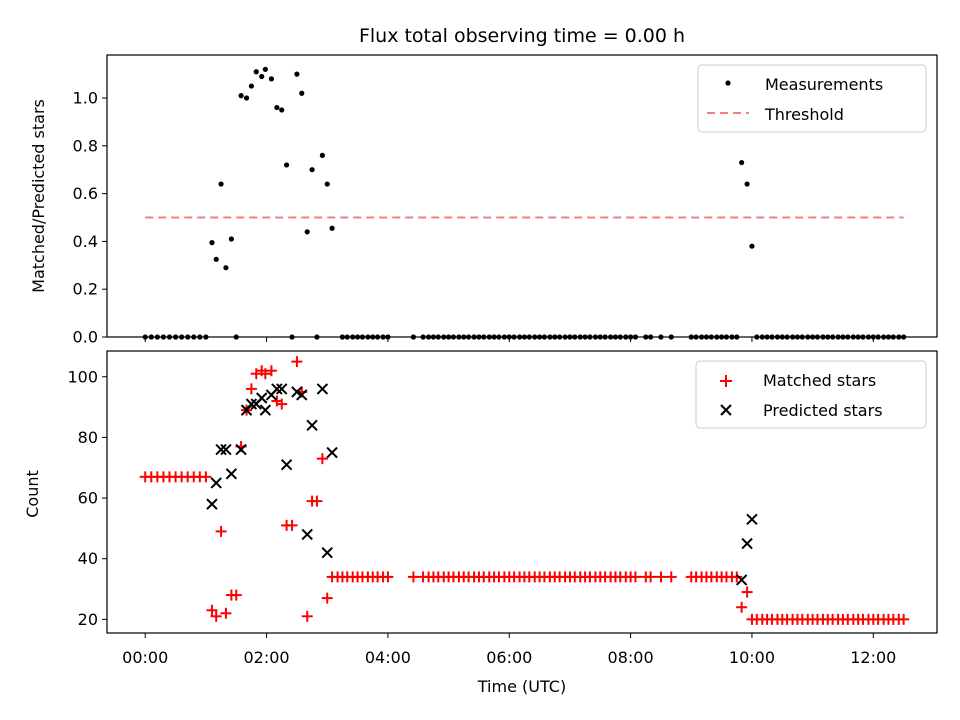  Describe the element at coordinates (90, 218) in the screenshot. I see `flux-ratio-y-axis: 0.0 0.2 0.4 0.6 0.8 1.0` at that location.